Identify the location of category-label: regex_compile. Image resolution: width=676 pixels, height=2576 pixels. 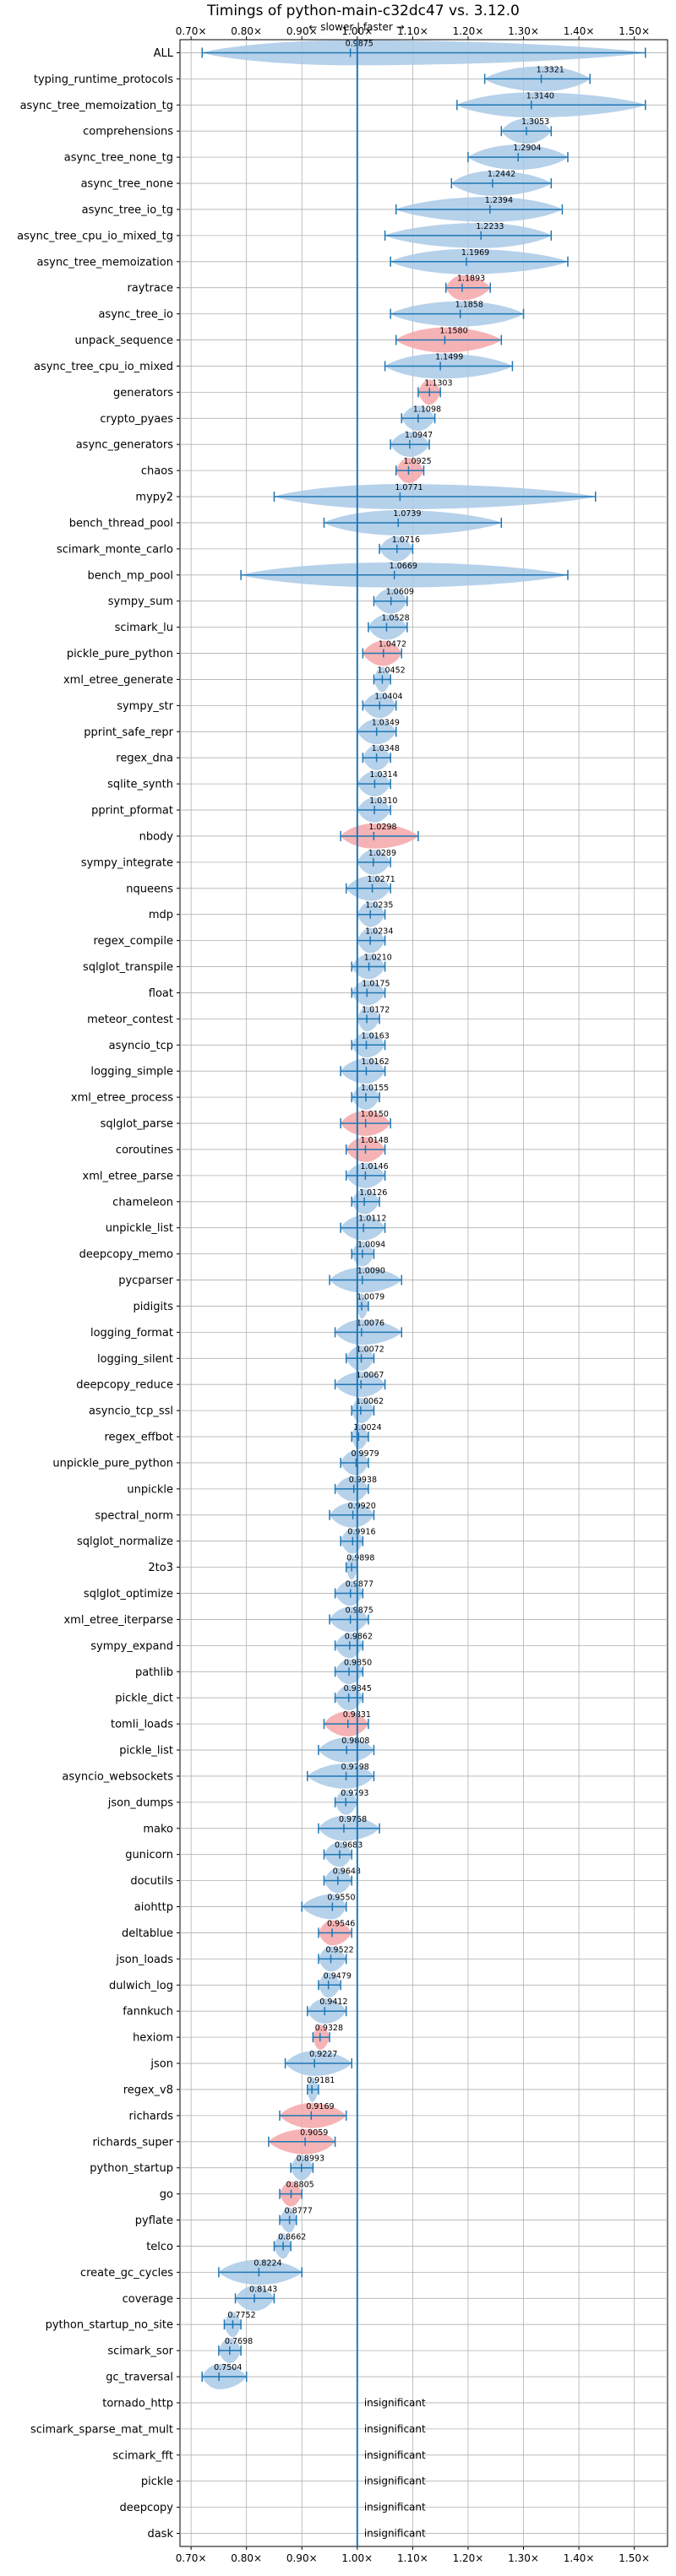
(133, 941).